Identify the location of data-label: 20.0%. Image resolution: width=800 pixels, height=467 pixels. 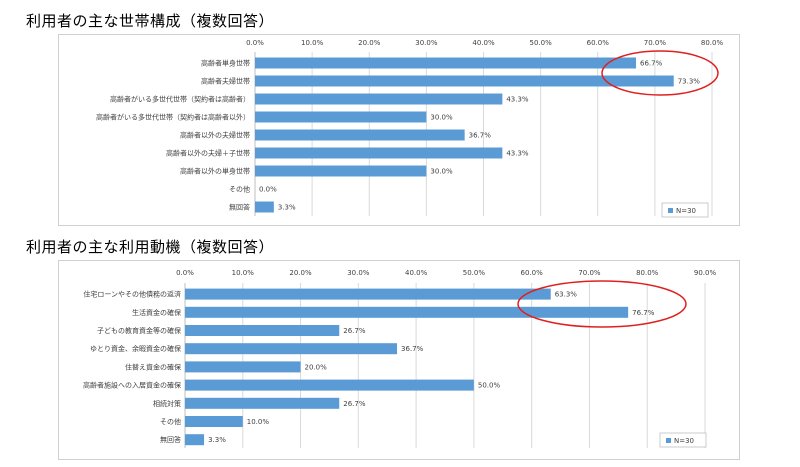
(316, 367).